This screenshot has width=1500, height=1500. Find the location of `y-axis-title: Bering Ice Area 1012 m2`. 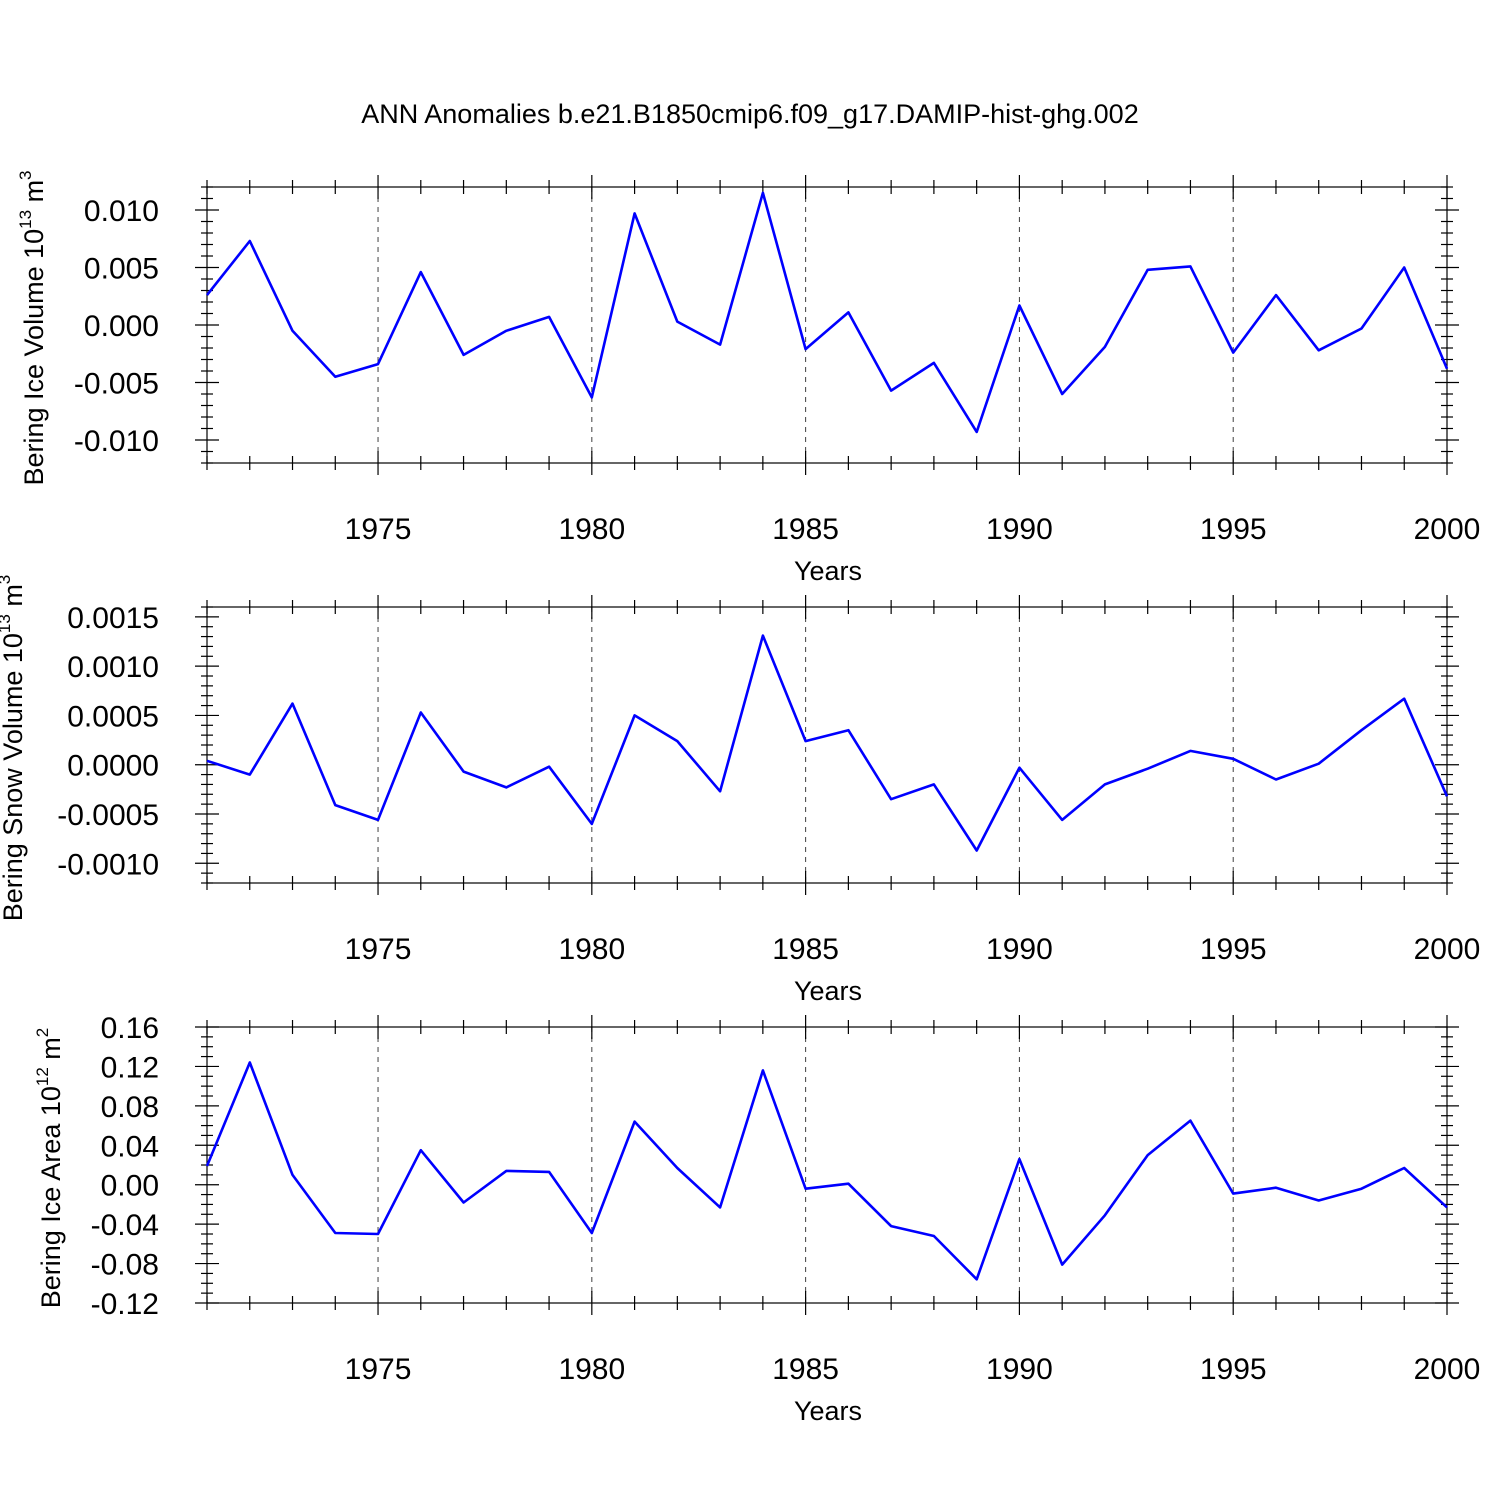

y-axis-title: Bering Ice Area 1012 m2 is located at coordinates (49, 1168).